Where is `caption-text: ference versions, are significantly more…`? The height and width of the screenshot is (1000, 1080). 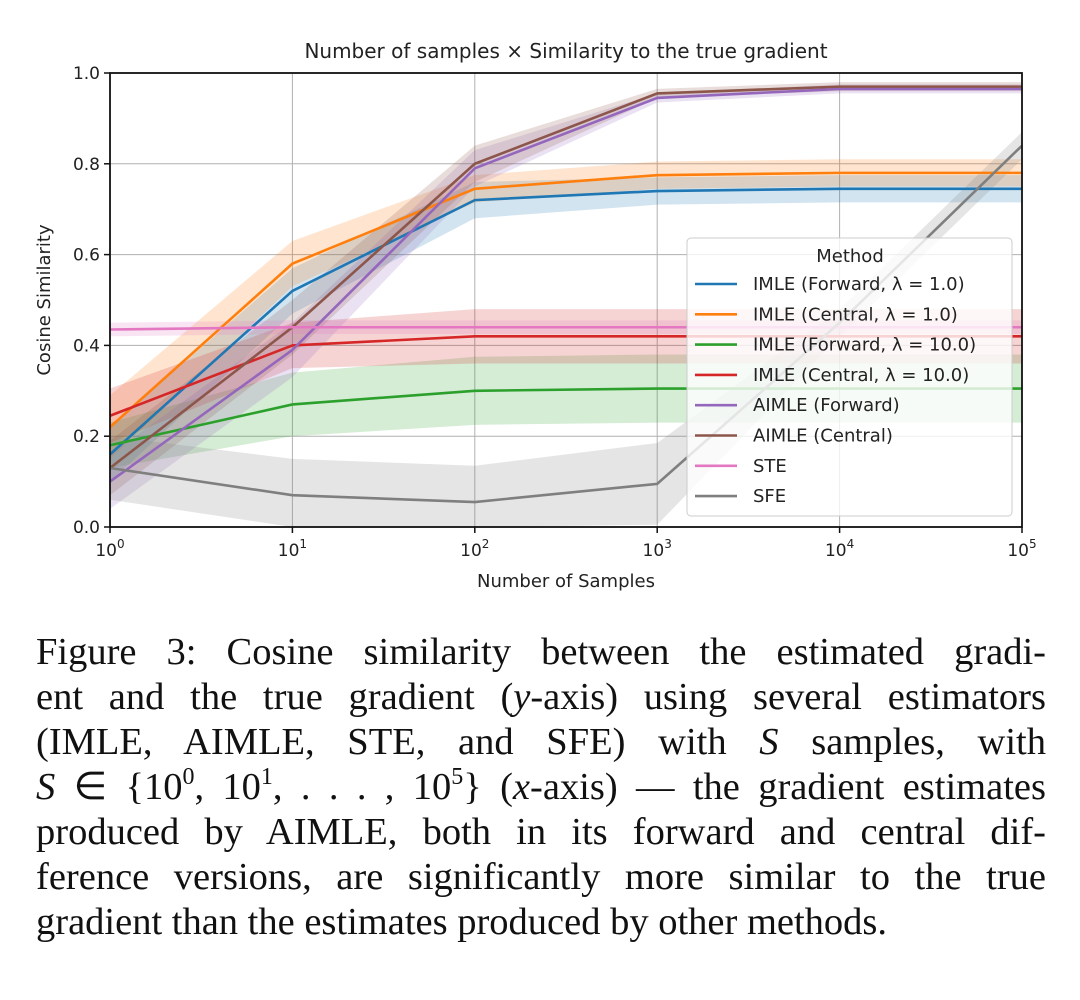
caption-text: ference versions, are significantly more… is located at coordinates (541, 877).